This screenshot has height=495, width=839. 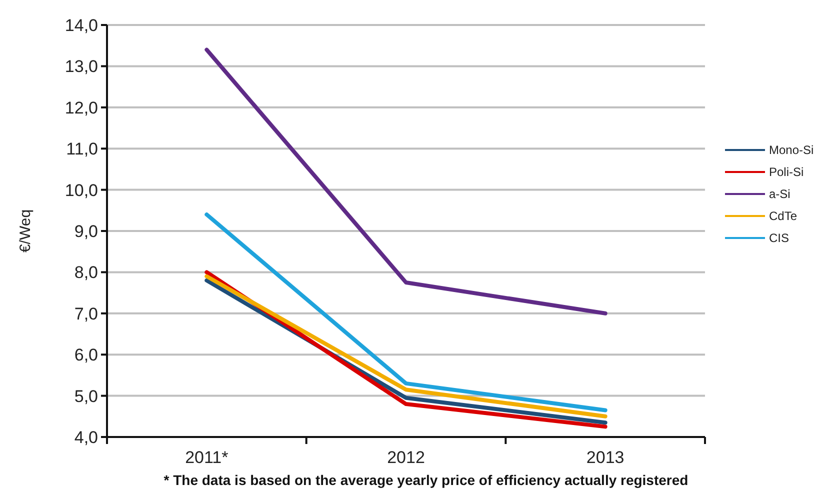 What do you see at coordinates (25, 231) in the screenshot?
I see `y-axis-title: €/Weq` at bounding box center [25, 231].